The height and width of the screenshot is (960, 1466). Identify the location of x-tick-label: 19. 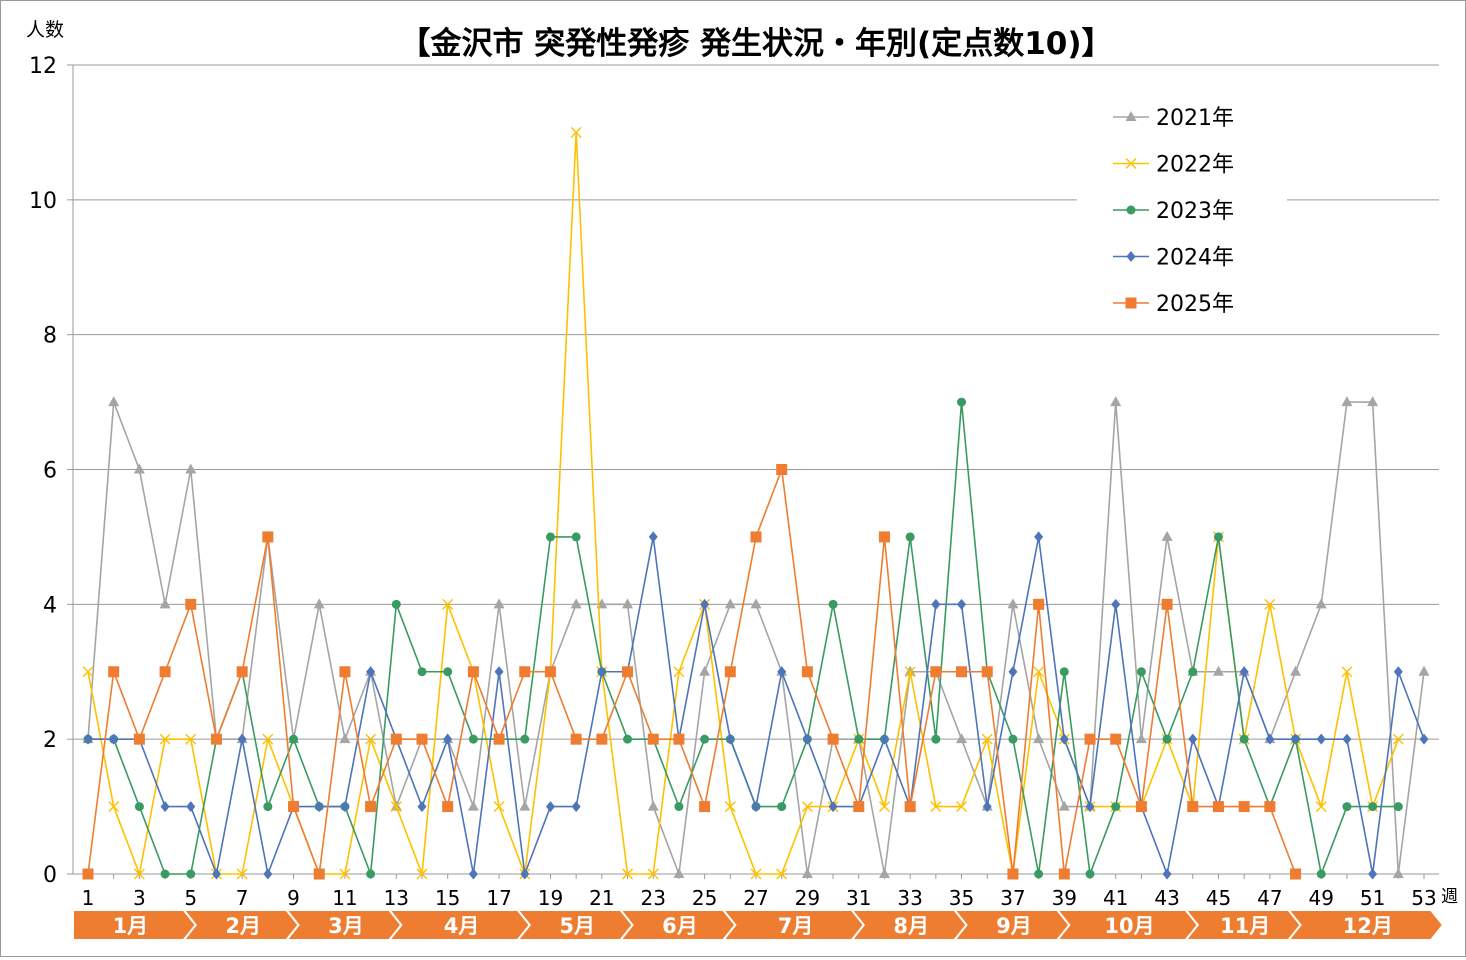
(550, 898).